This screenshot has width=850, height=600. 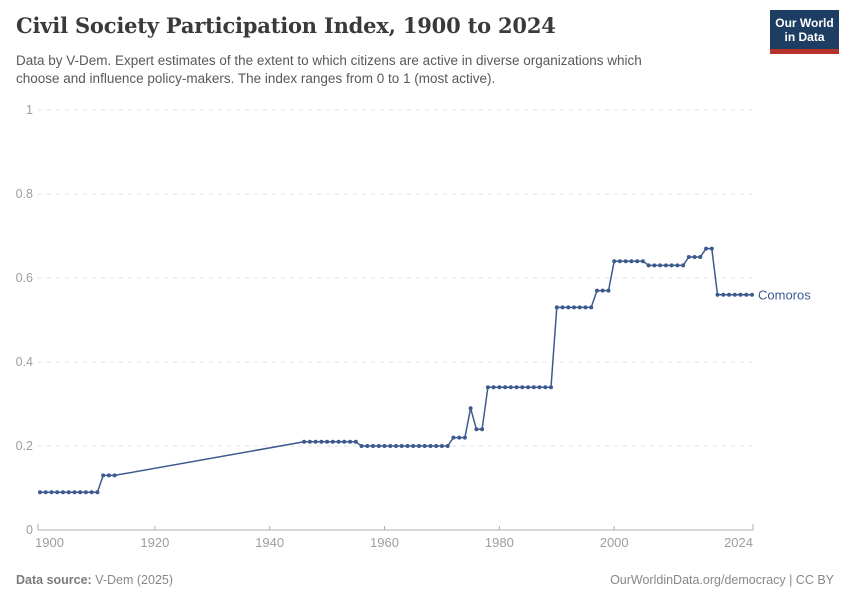 I want to click on x-axis-tick-label: 1980, so click(x=499, y=542).